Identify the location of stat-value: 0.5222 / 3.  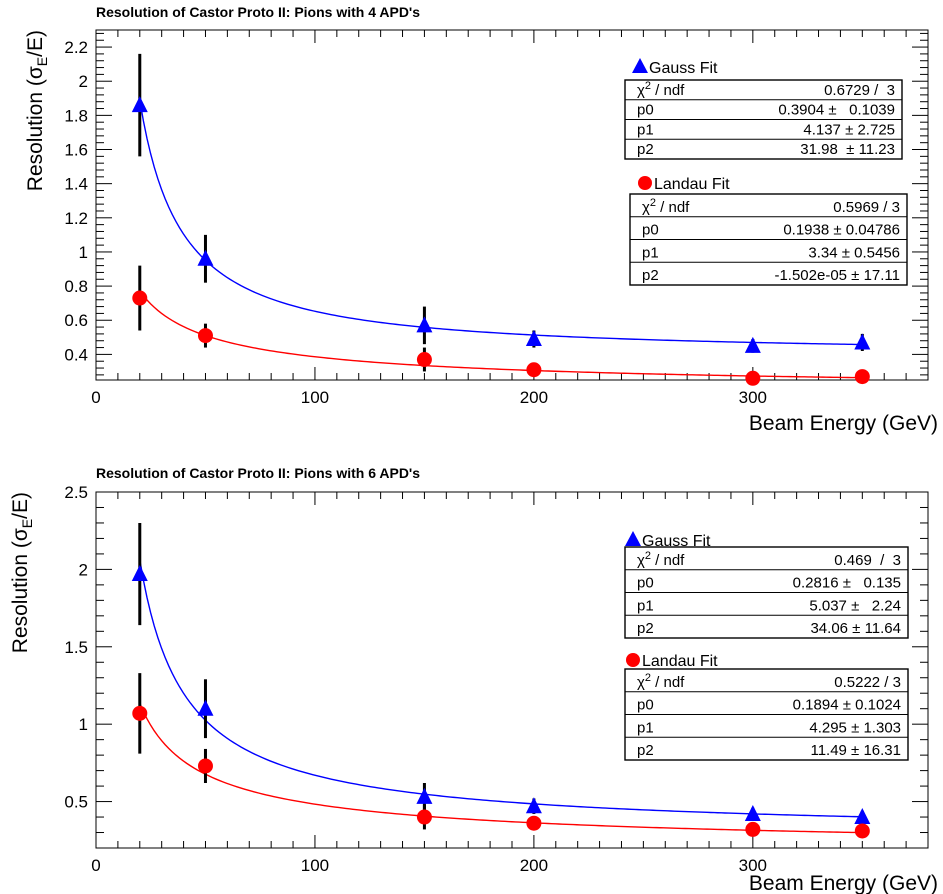
(867, 682).